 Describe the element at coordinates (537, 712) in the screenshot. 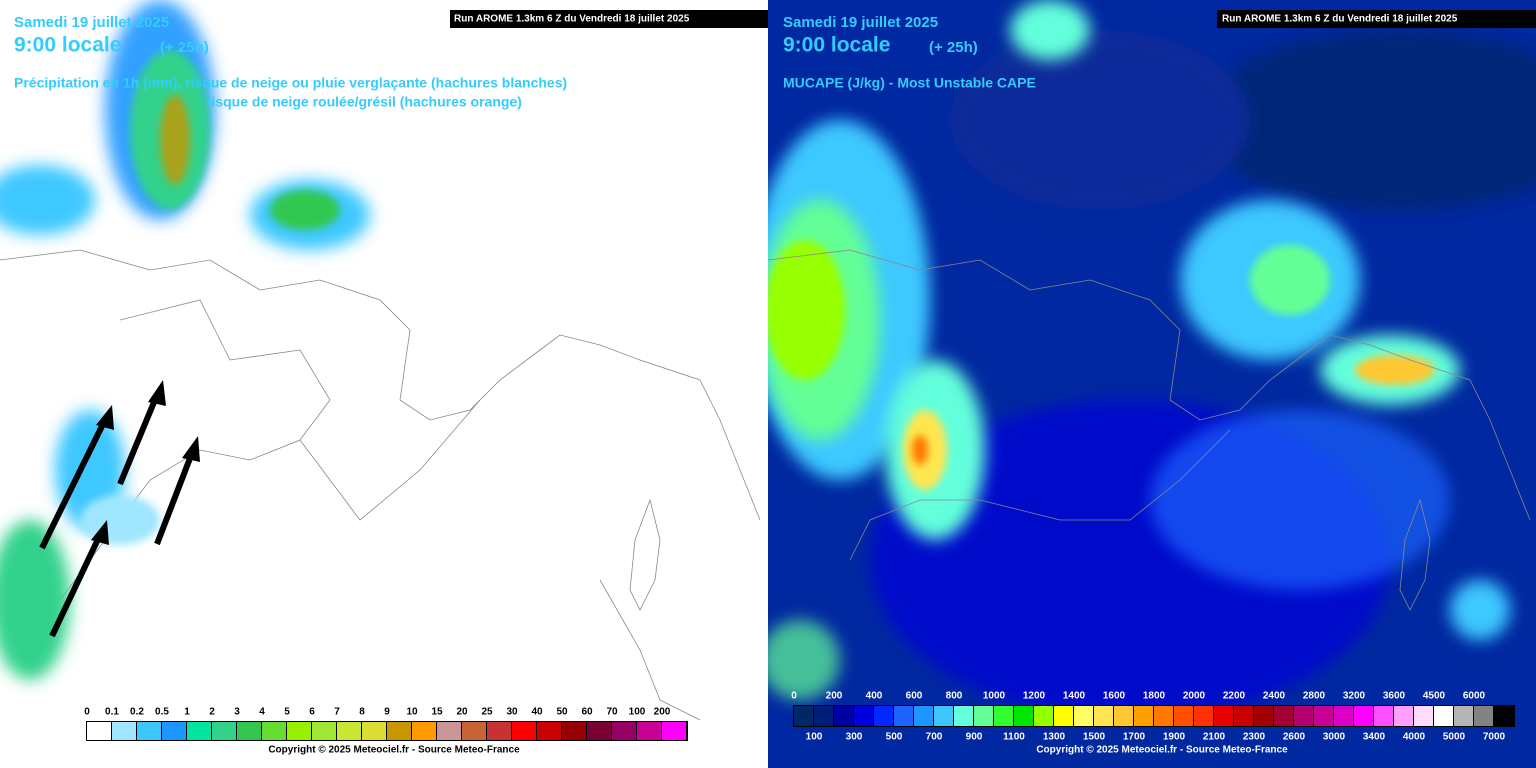

I see `legend-label: 40` at that location.